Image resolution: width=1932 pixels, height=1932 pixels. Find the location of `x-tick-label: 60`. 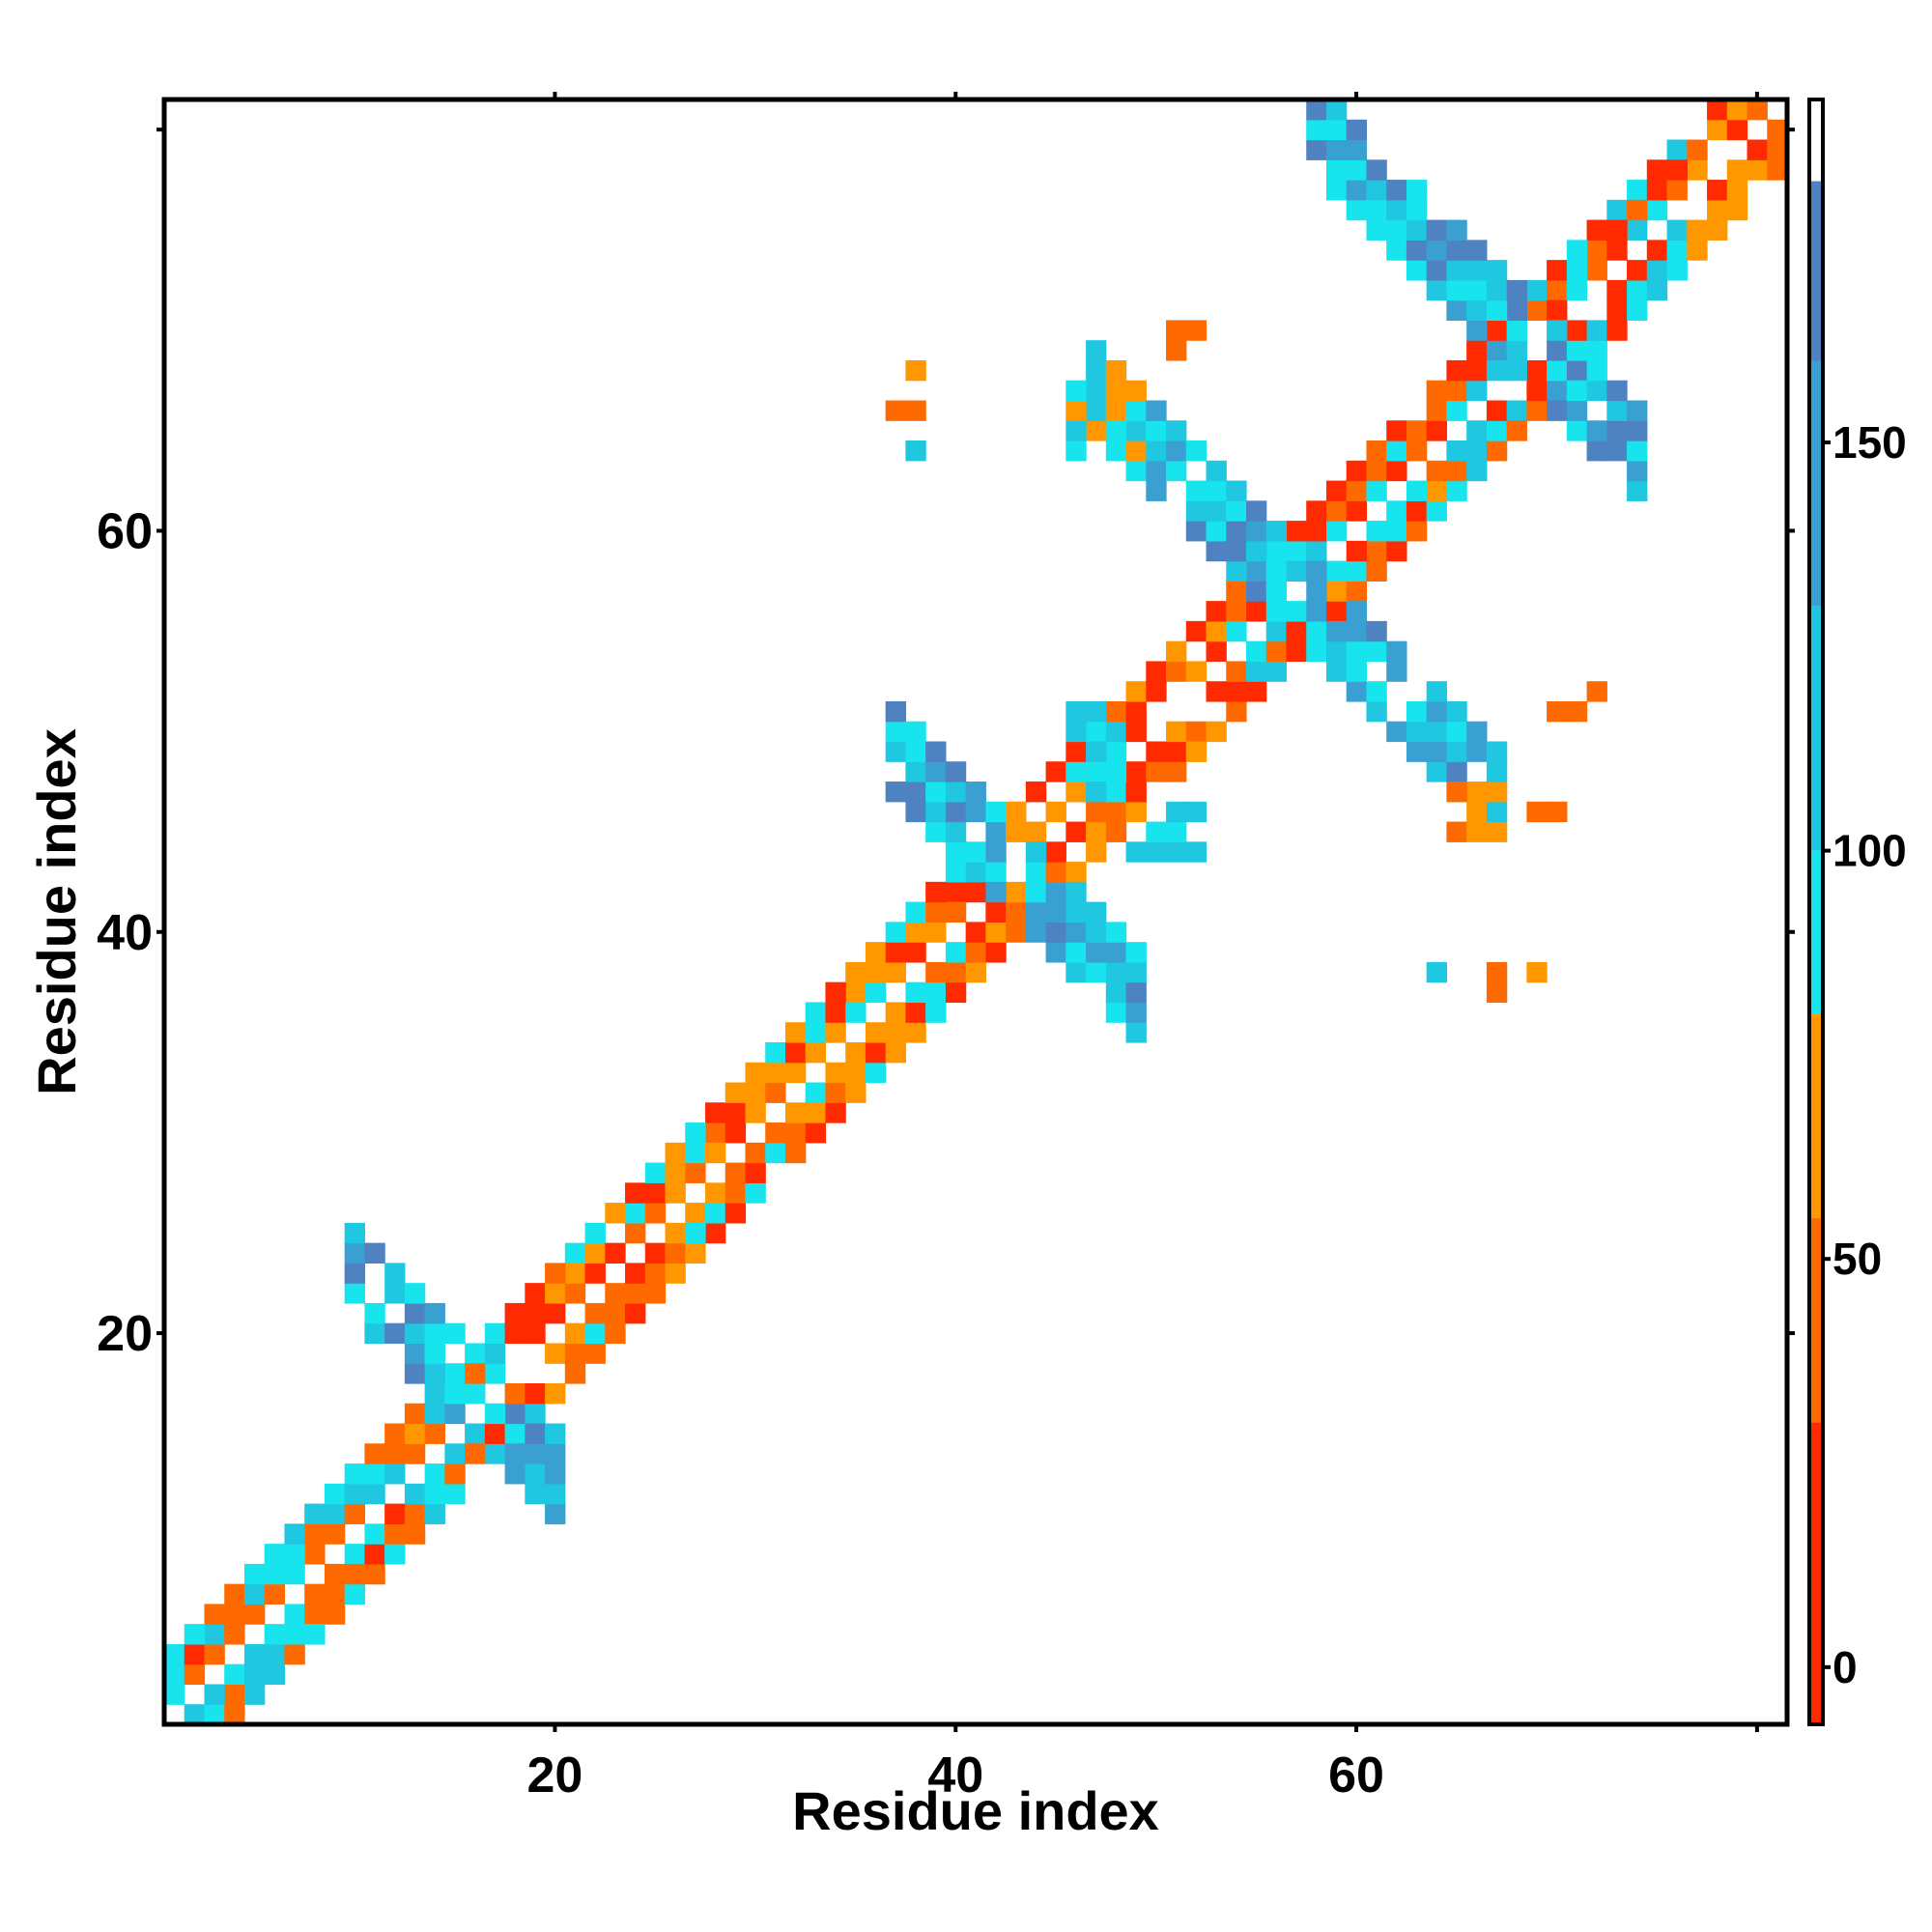

x-tick-label: 60 is located at coordinates (1356, 1775).